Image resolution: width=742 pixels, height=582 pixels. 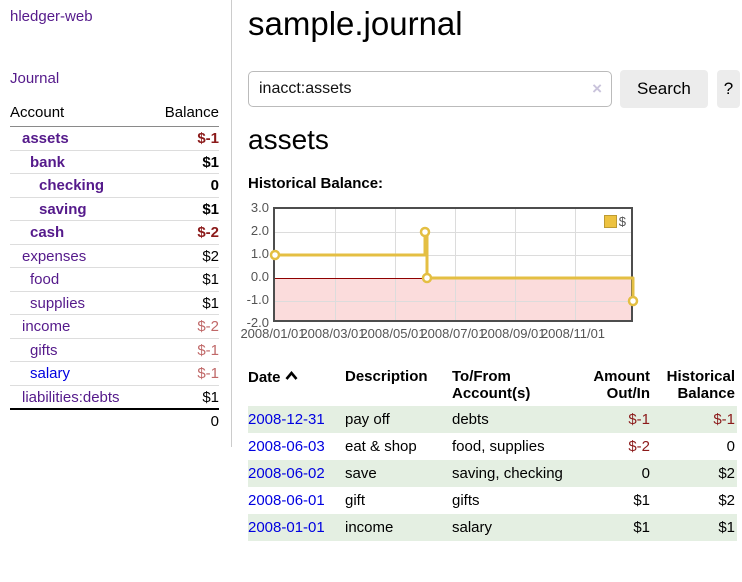 What do you see at coordinates (498, 446) in the screenshot?
I see `transaction-accounts: food, supplies` at bounding box center [498, 446].